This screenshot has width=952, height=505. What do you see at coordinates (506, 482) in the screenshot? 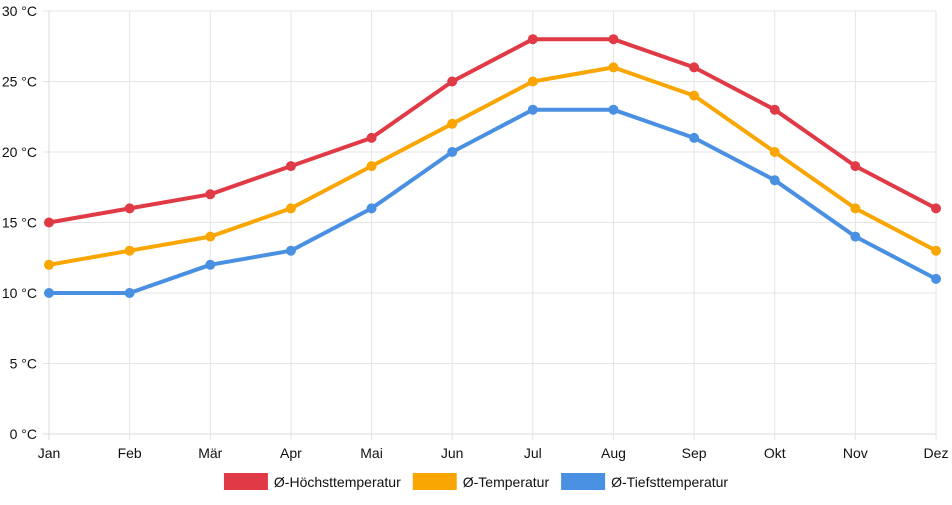
I see `legend-label: Ø-Temperatur` at bounding box center [506, 482].